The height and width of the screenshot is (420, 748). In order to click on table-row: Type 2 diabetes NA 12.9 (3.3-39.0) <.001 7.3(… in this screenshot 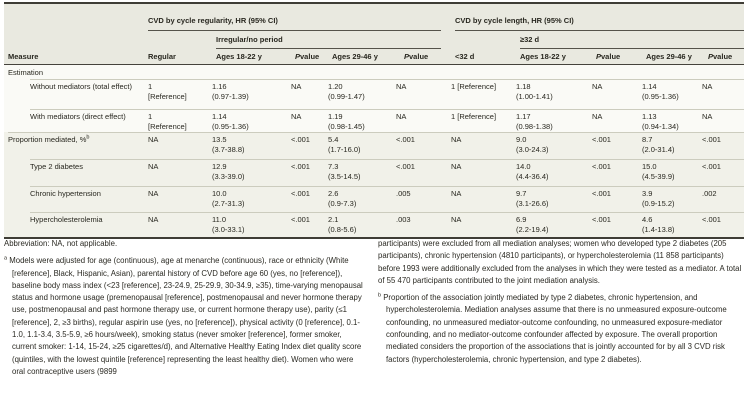, I will do `click(374, 172)`.